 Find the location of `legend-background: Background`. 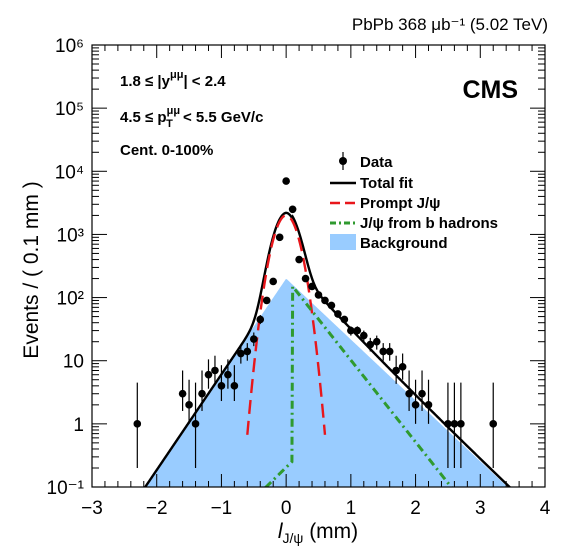

legend-background: Background is located at coordinates (389, 243).